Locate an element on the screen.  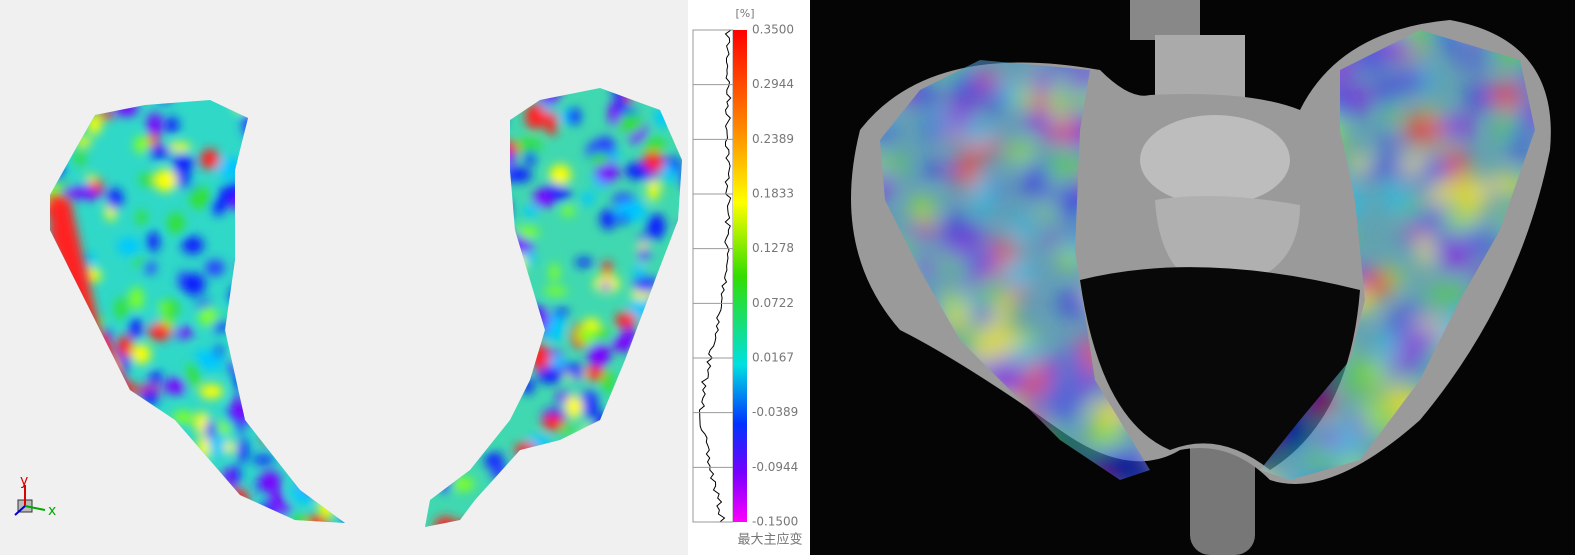
edge-strain is located at coordinates (95, 302).